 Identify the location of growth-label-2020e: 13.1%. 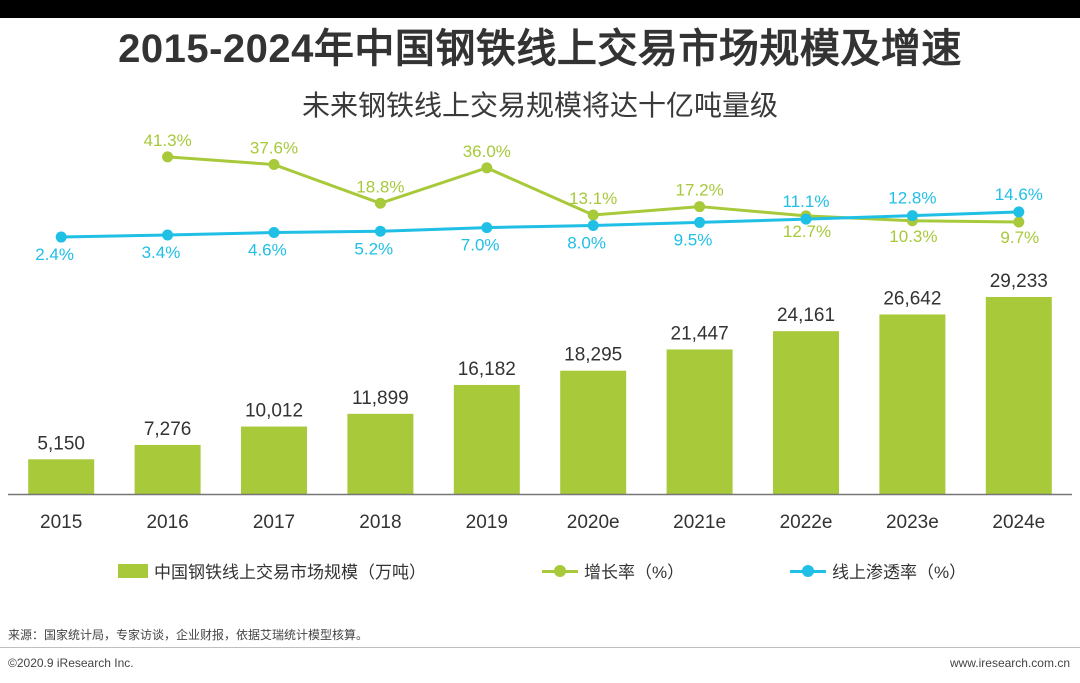
(593, 198).